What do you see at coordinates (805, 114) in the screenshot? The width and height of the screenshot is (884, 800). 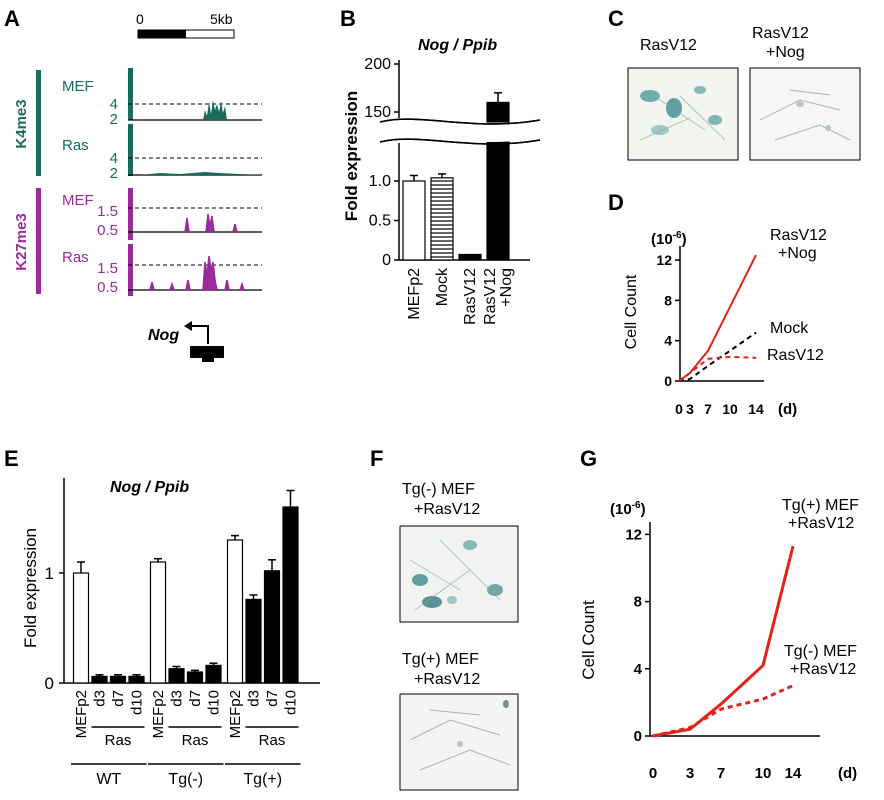 I see `micrograph-rasv12-nog` at bounding box center [805, 114].